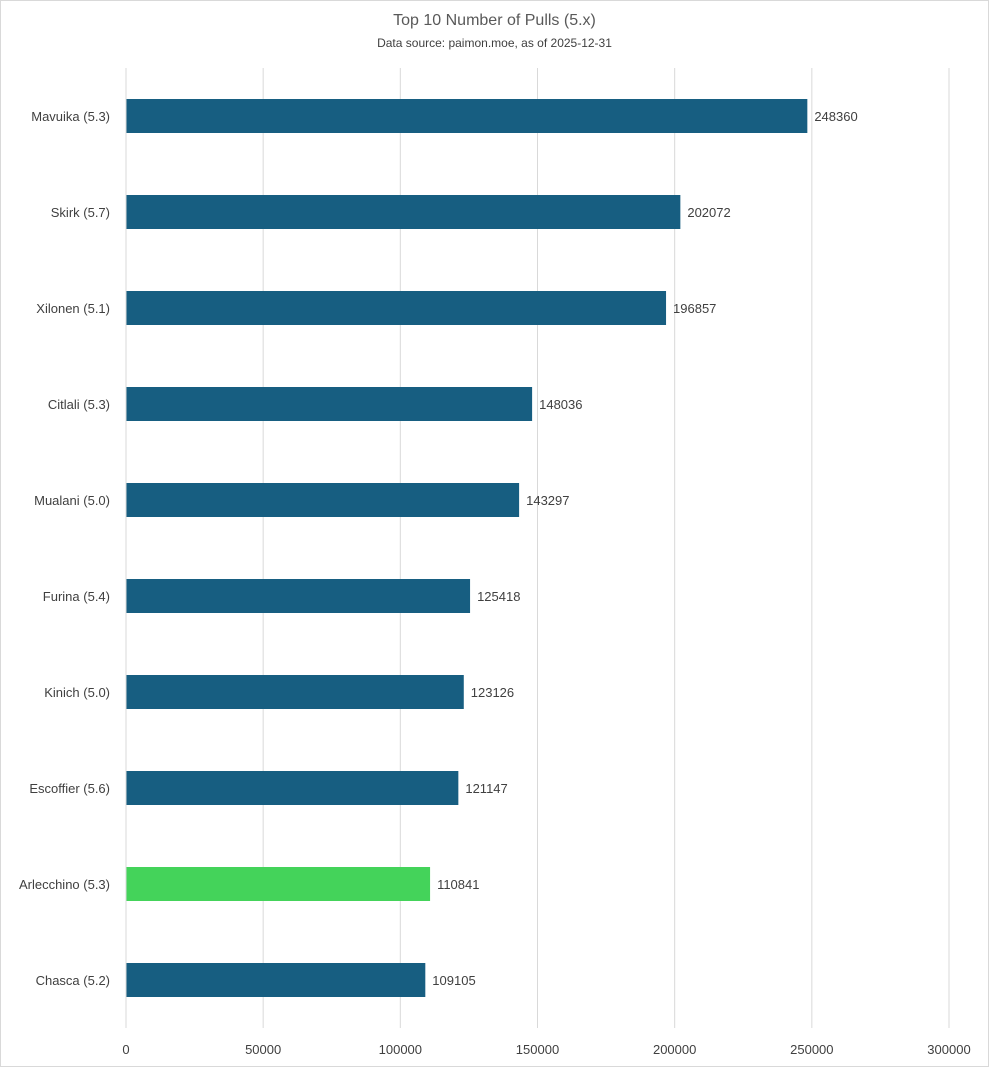 The height and width of the screenshot is (1067, 989). Describe the element at coordinates (486, 788) in the screenshot. I see `data-label: 121147` at that location.